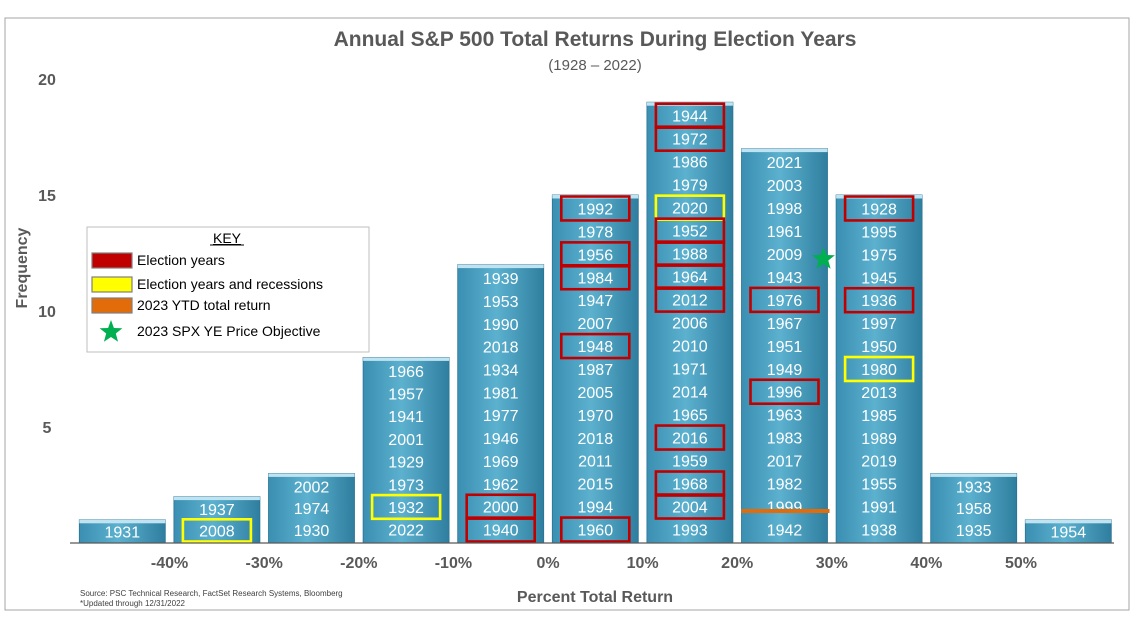  I want to click on x-axis-label: Percent Total Return, so click(595, 597).